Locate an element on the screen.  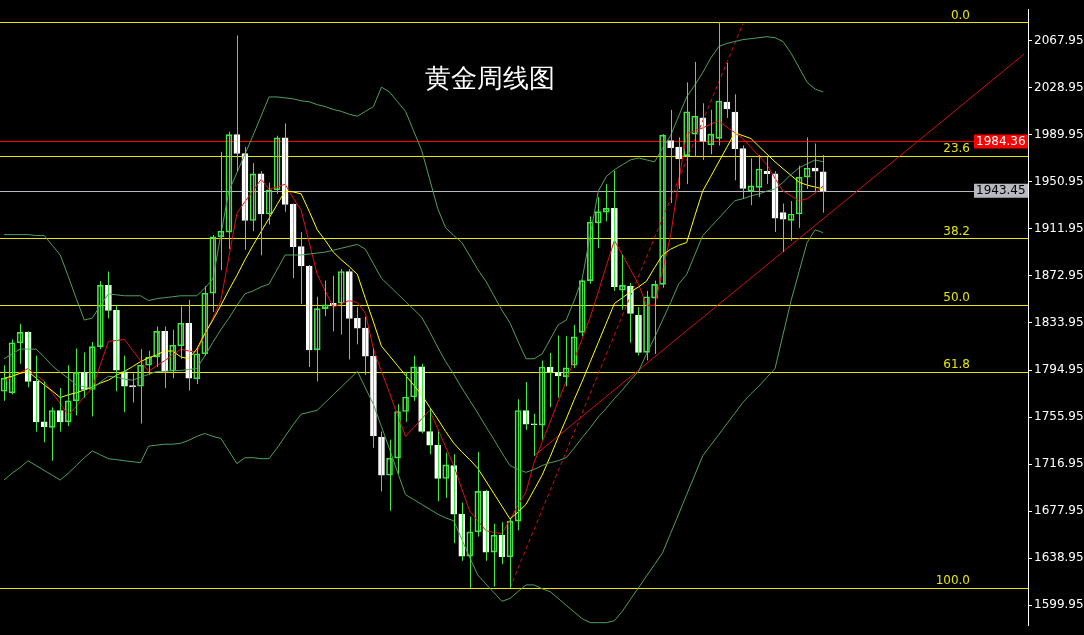
annotation: 0.0 is located at coordinates (960, 14).